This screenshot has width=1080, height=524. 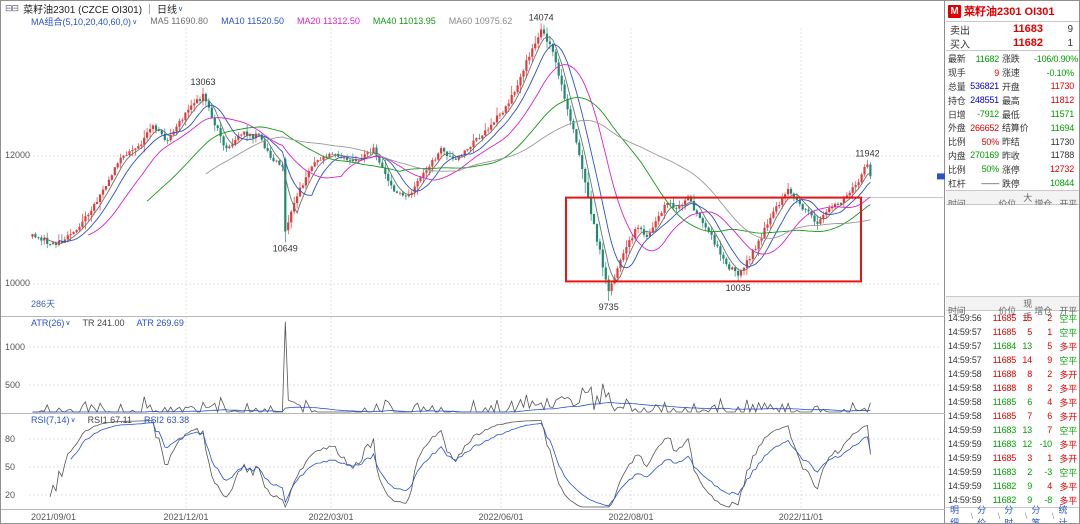 What do you see at coordinates (738, 288) in the screenshot?
I see `svg-text: 10035` at bounding box center [738, 288].